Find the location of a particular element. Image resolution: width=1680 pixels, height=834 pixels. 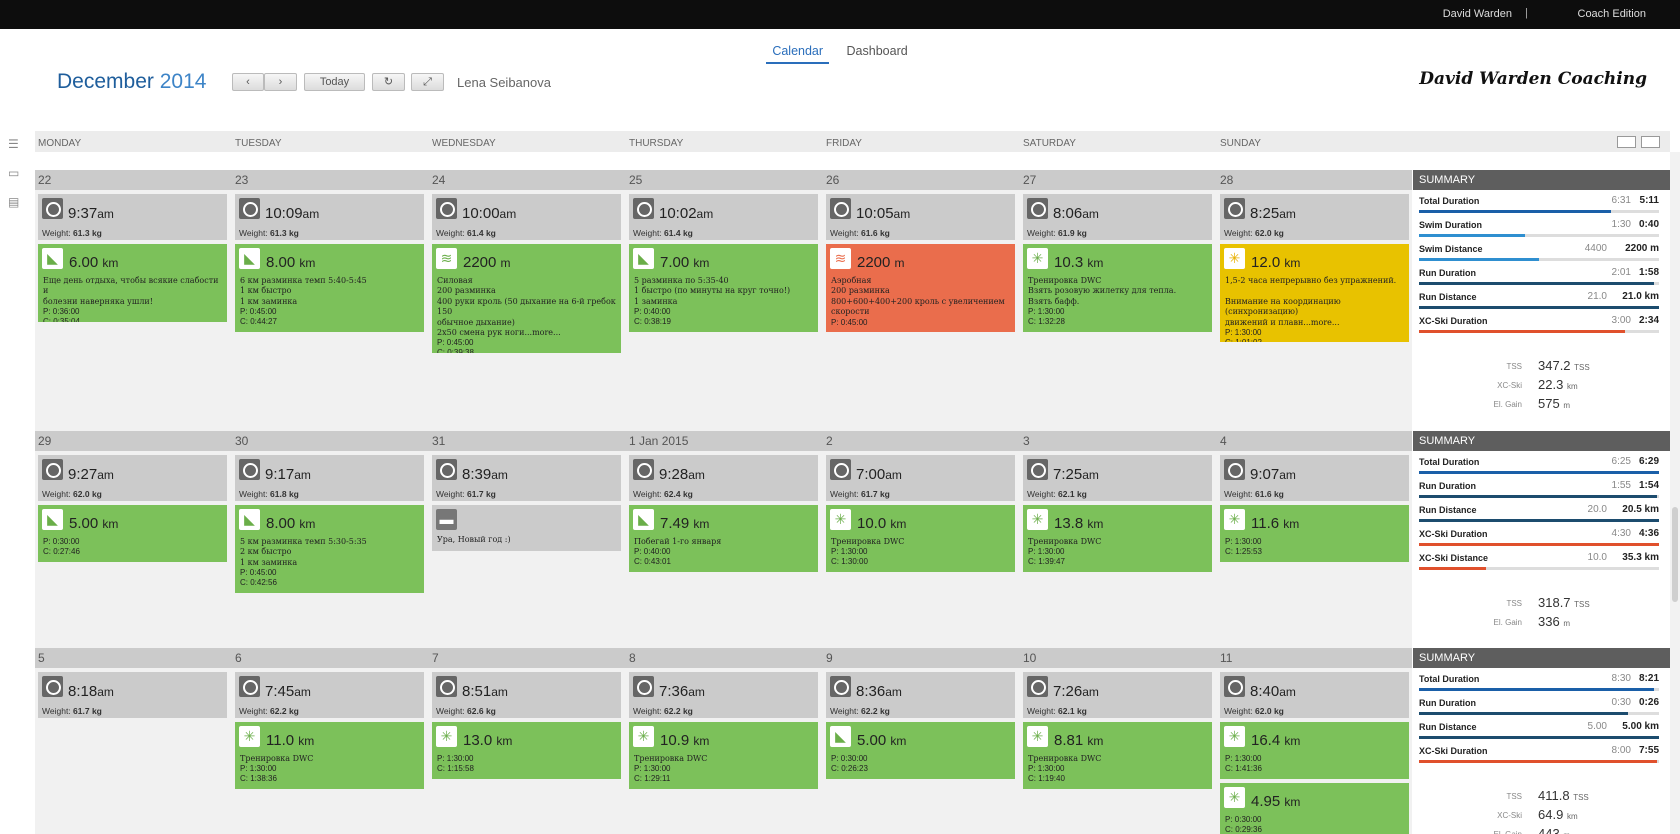

library-icon: ▭ is located at coordinates (14, 173).